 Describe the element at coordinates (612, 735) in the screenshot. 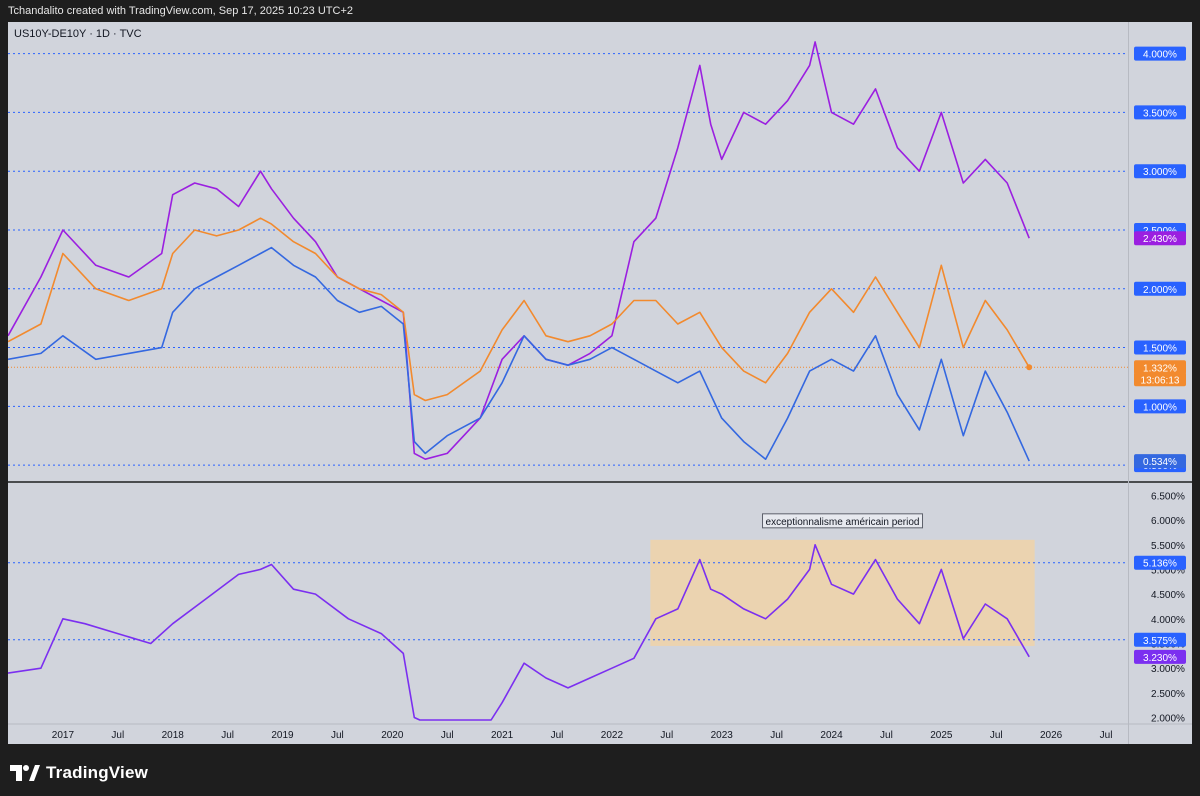

I see `time-axis-tick: 2022` at that location.